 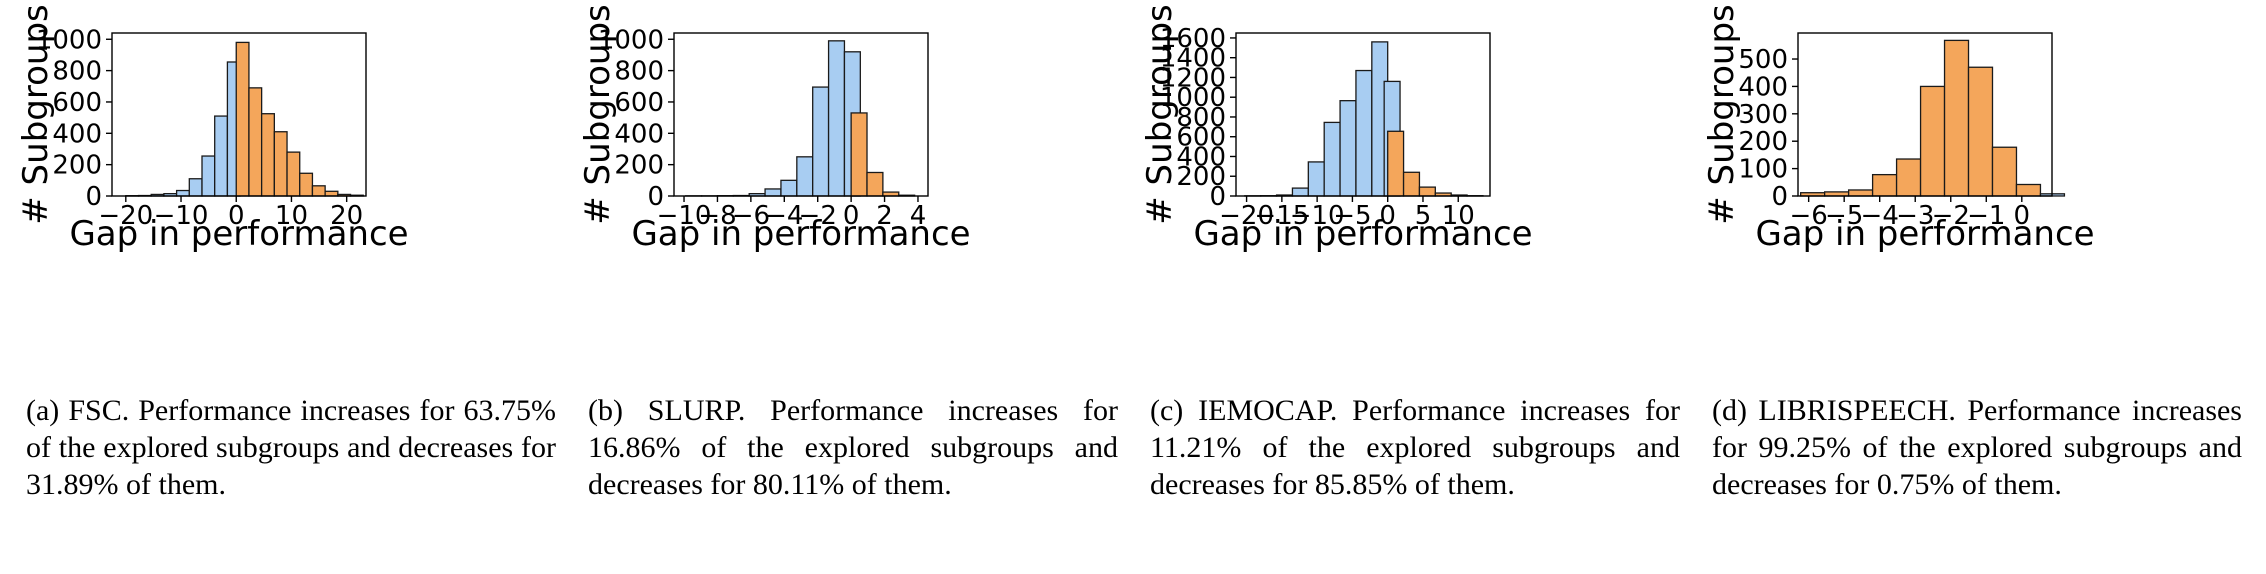 I want to click on x-tick-label: 10, so click(x=291, y=216).